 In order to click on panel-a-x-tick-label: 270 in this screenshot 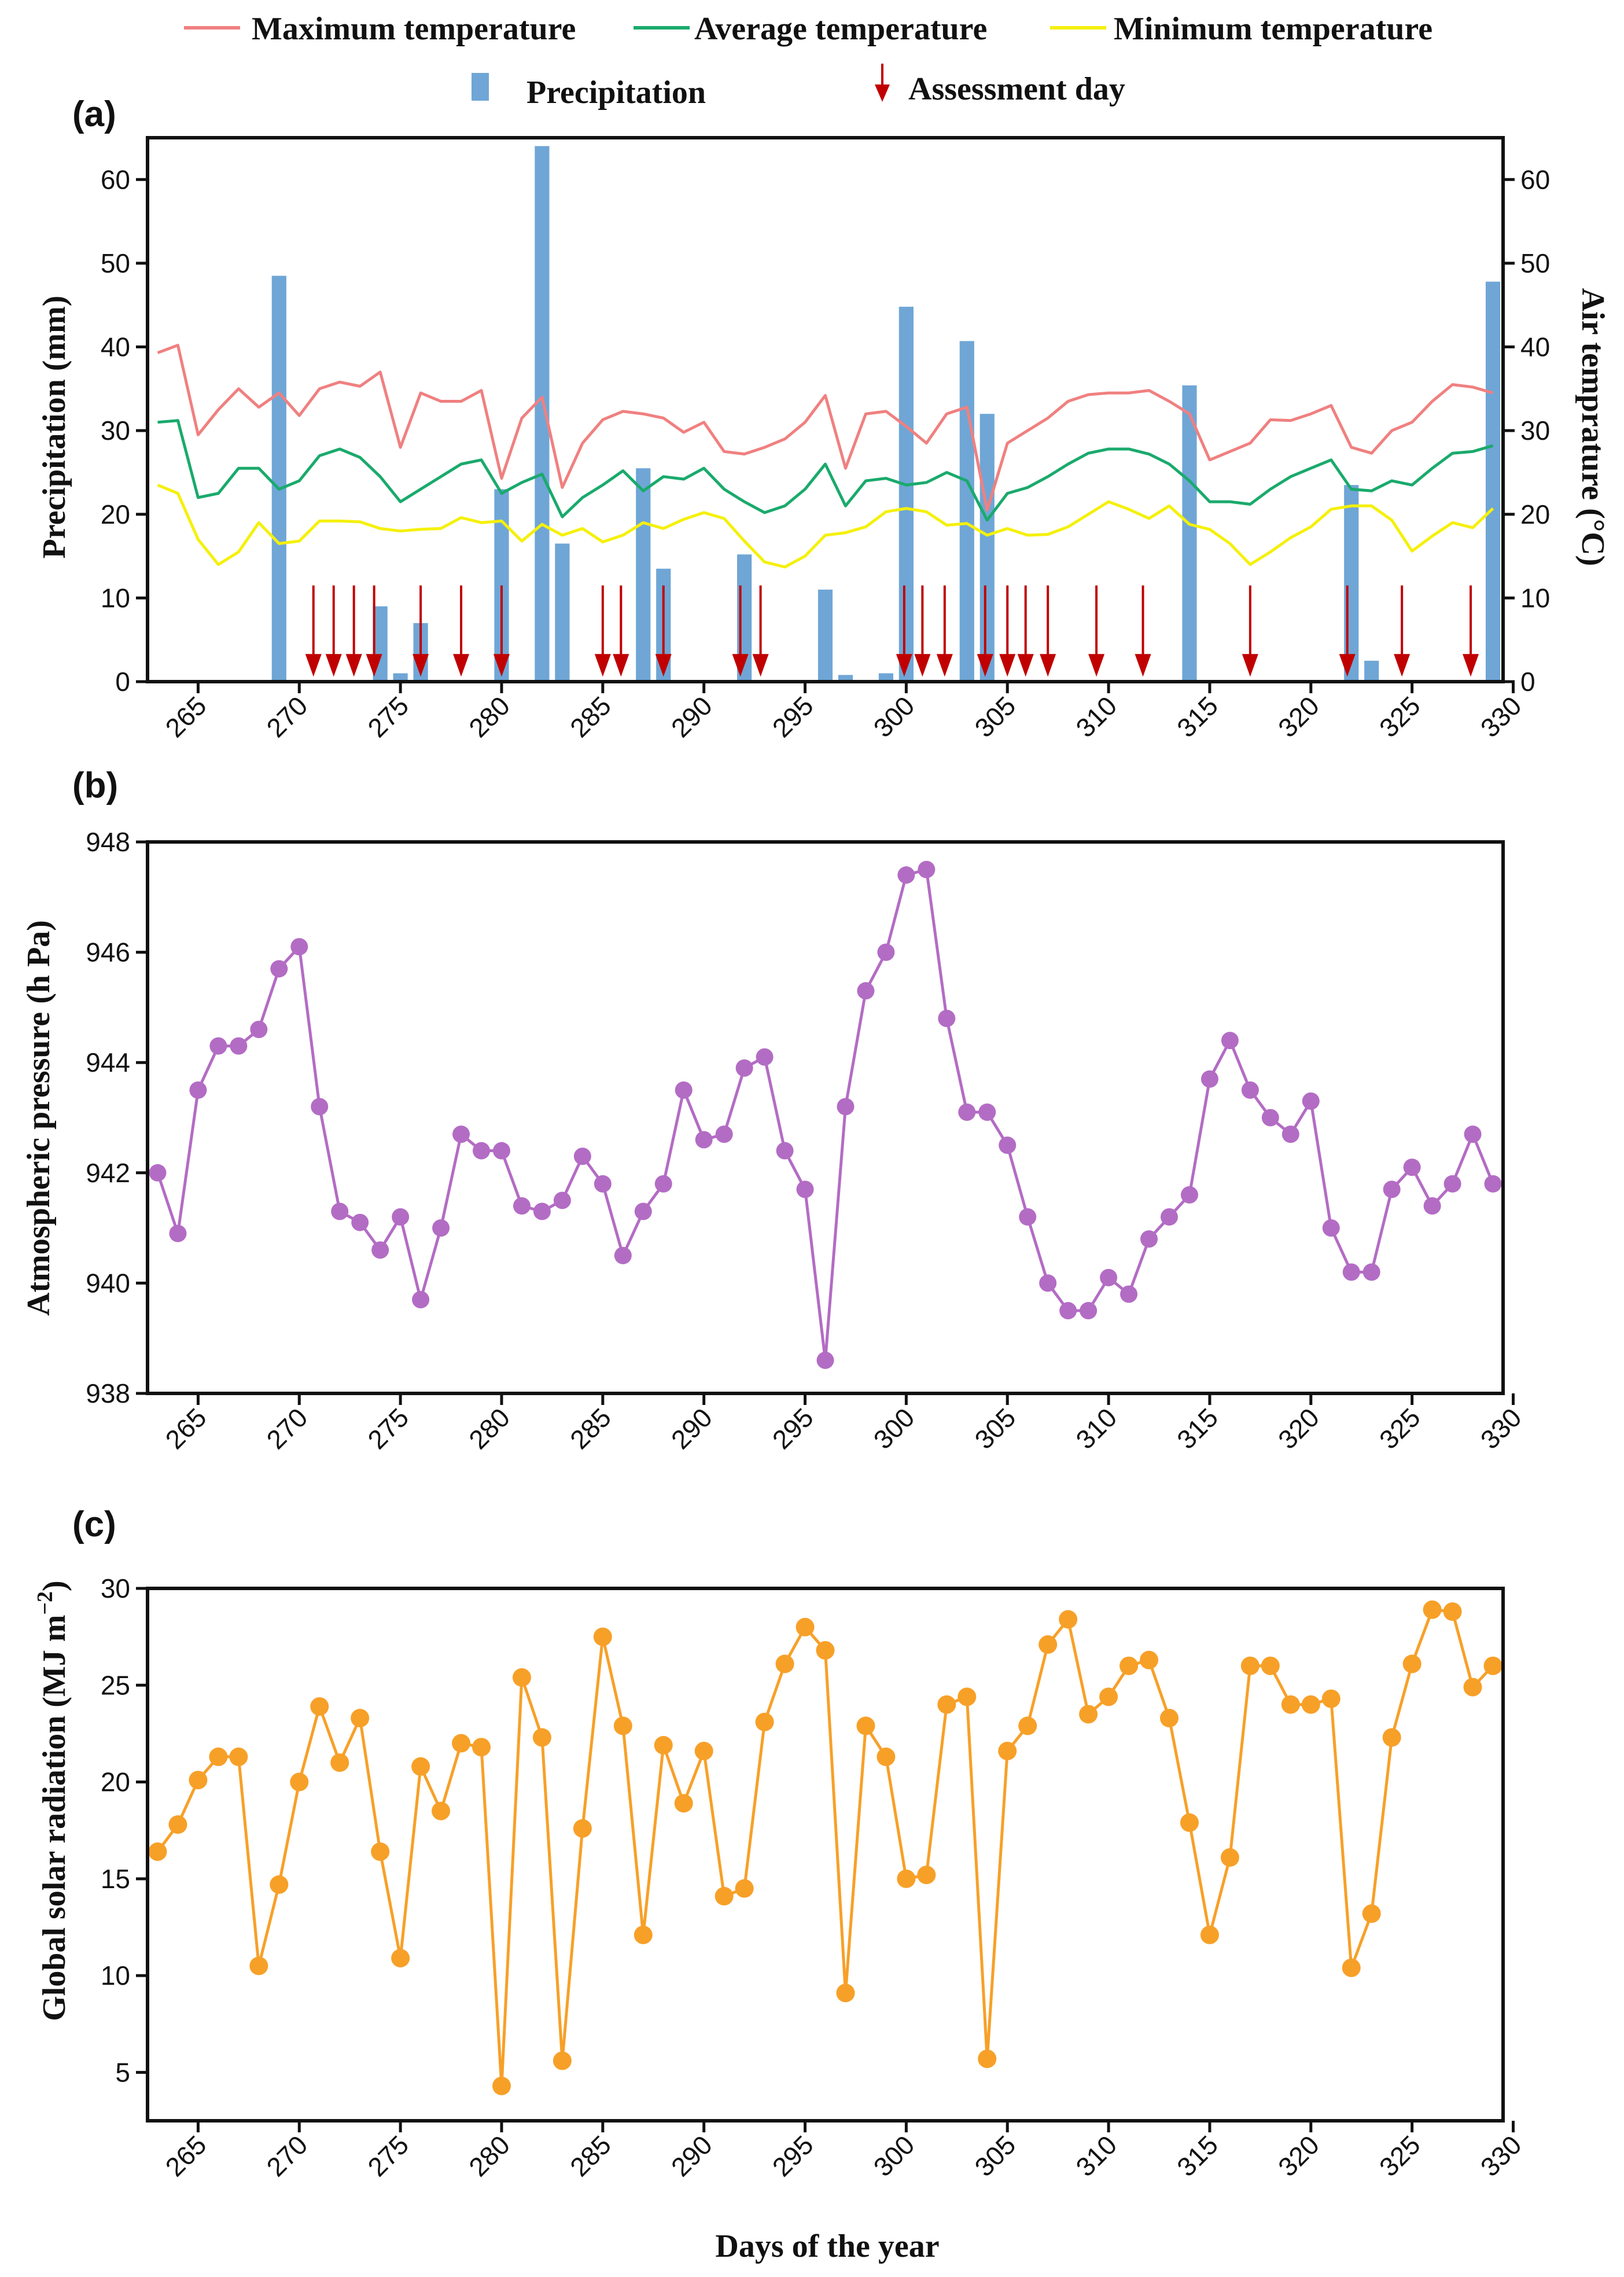, I will do `click(286, 717)`.